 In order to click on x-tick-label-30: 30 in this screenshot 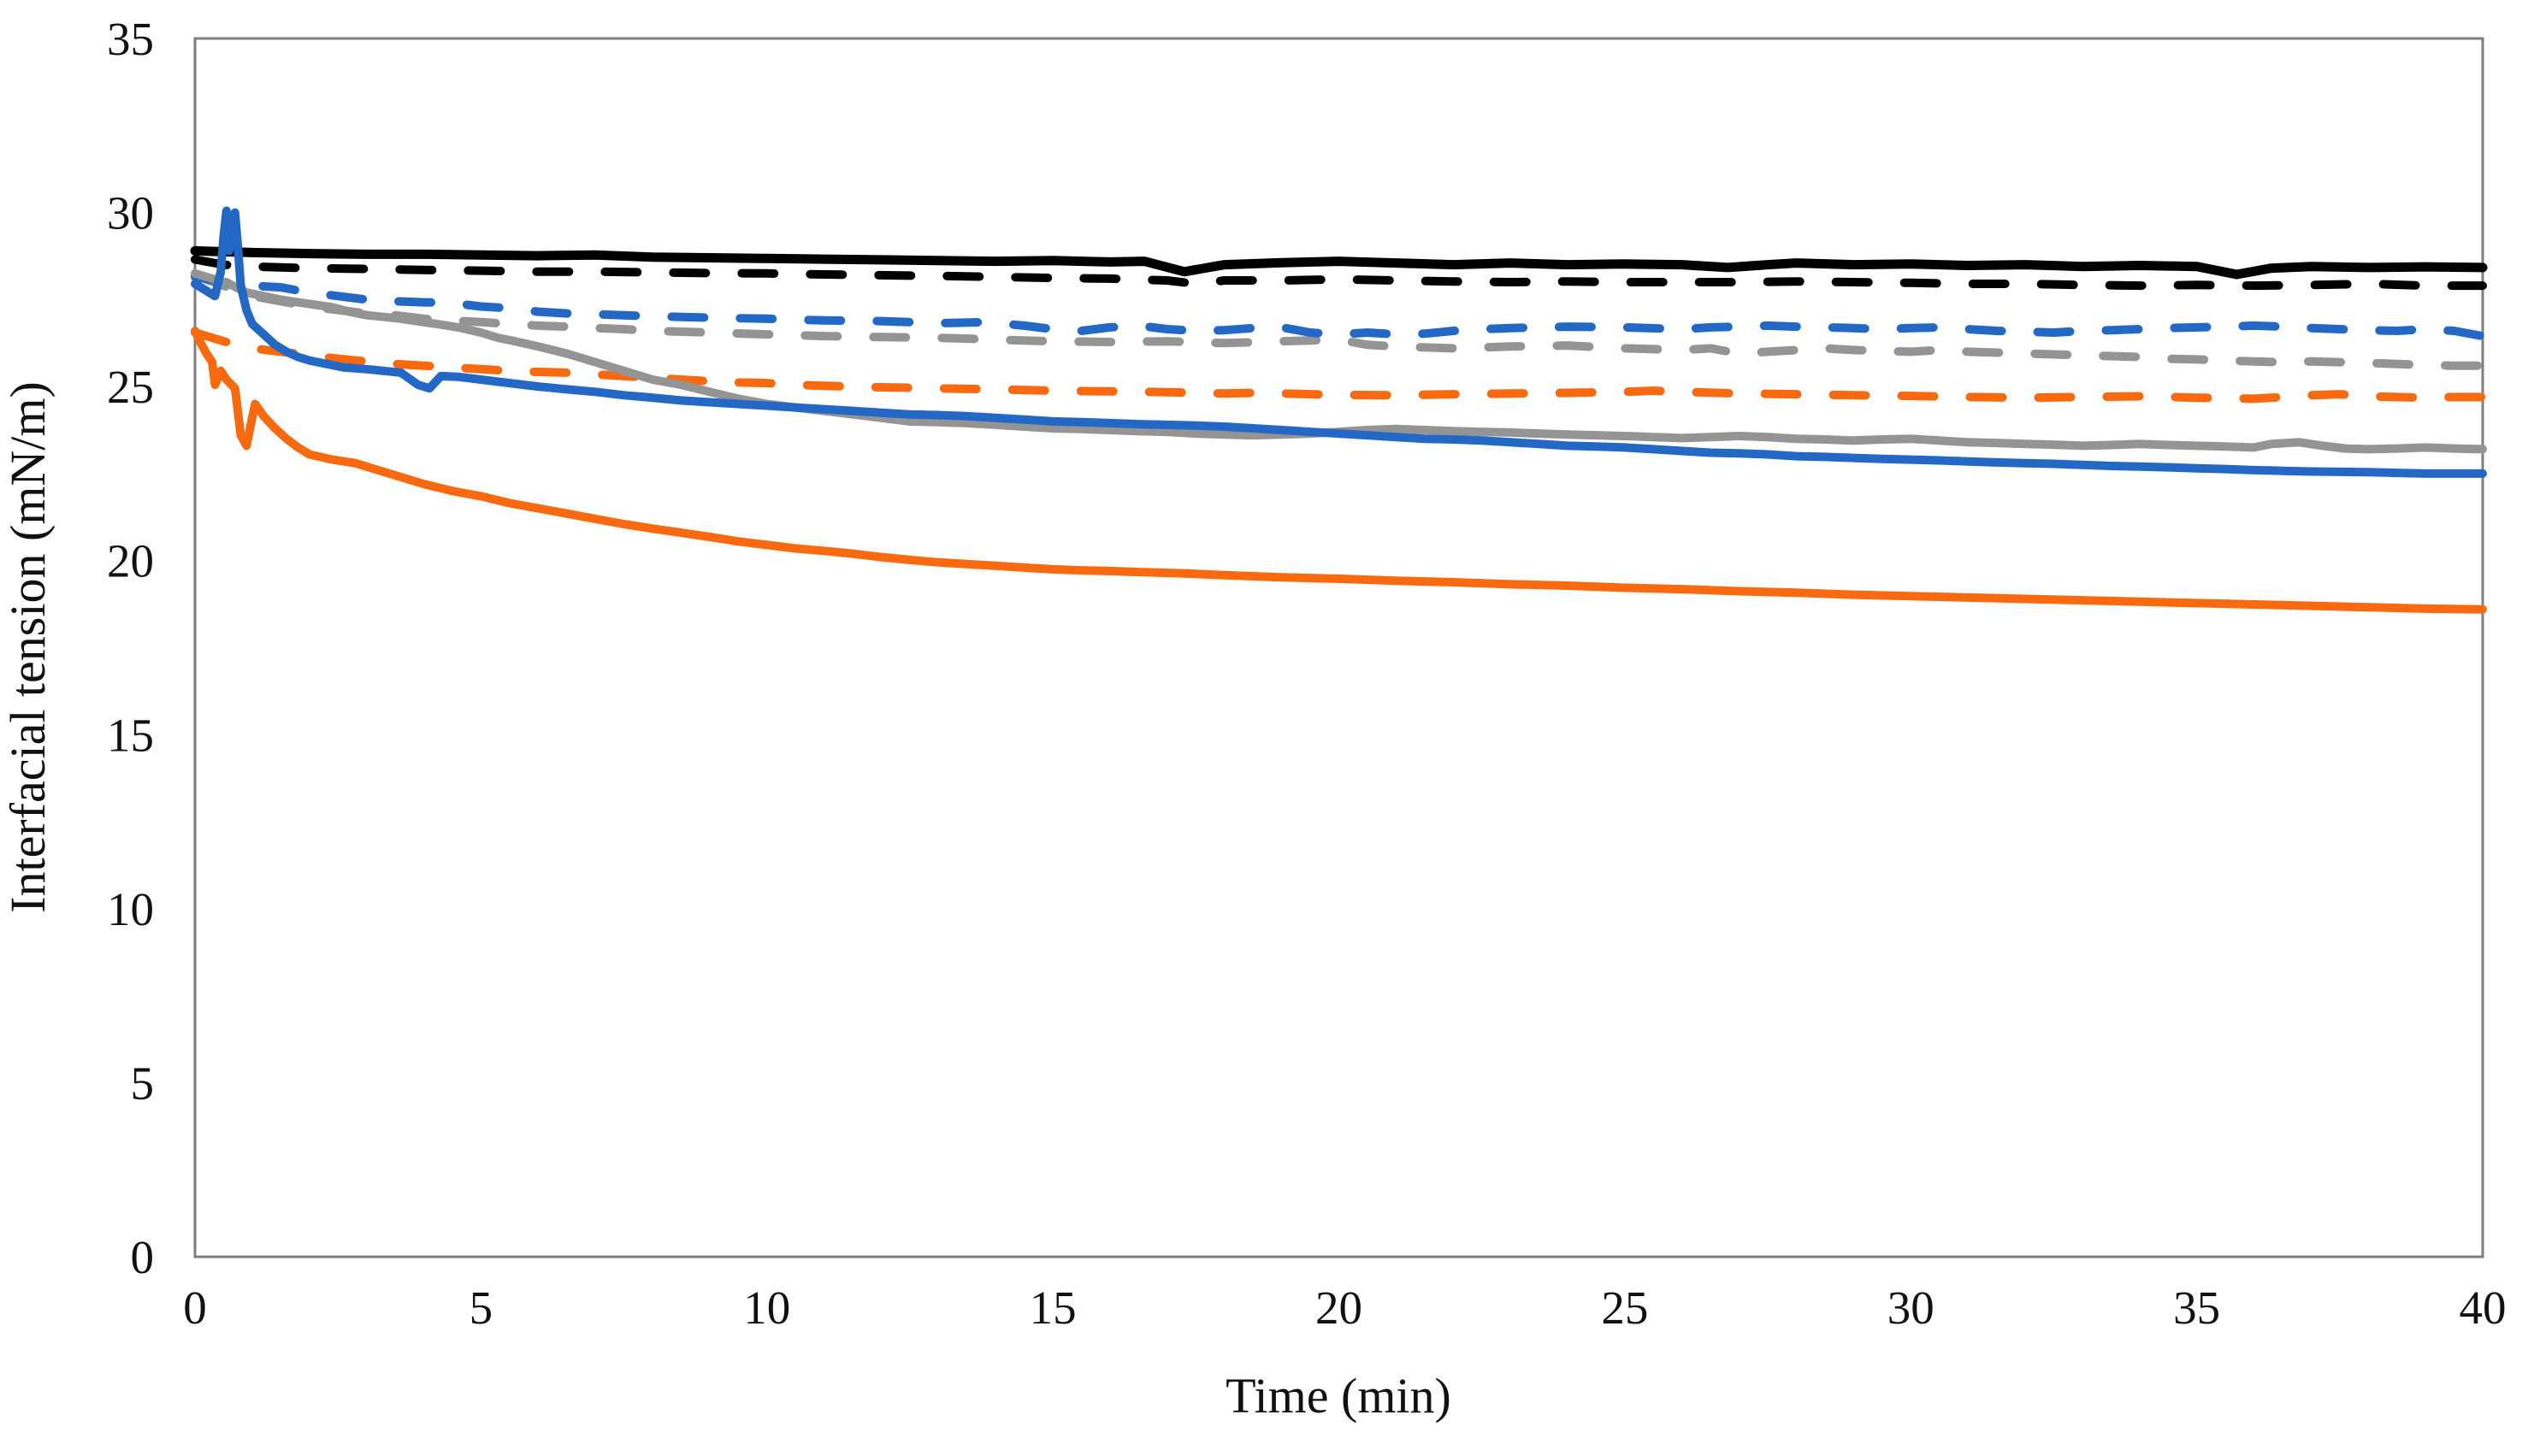, I will do `click(1910, 1308)`.